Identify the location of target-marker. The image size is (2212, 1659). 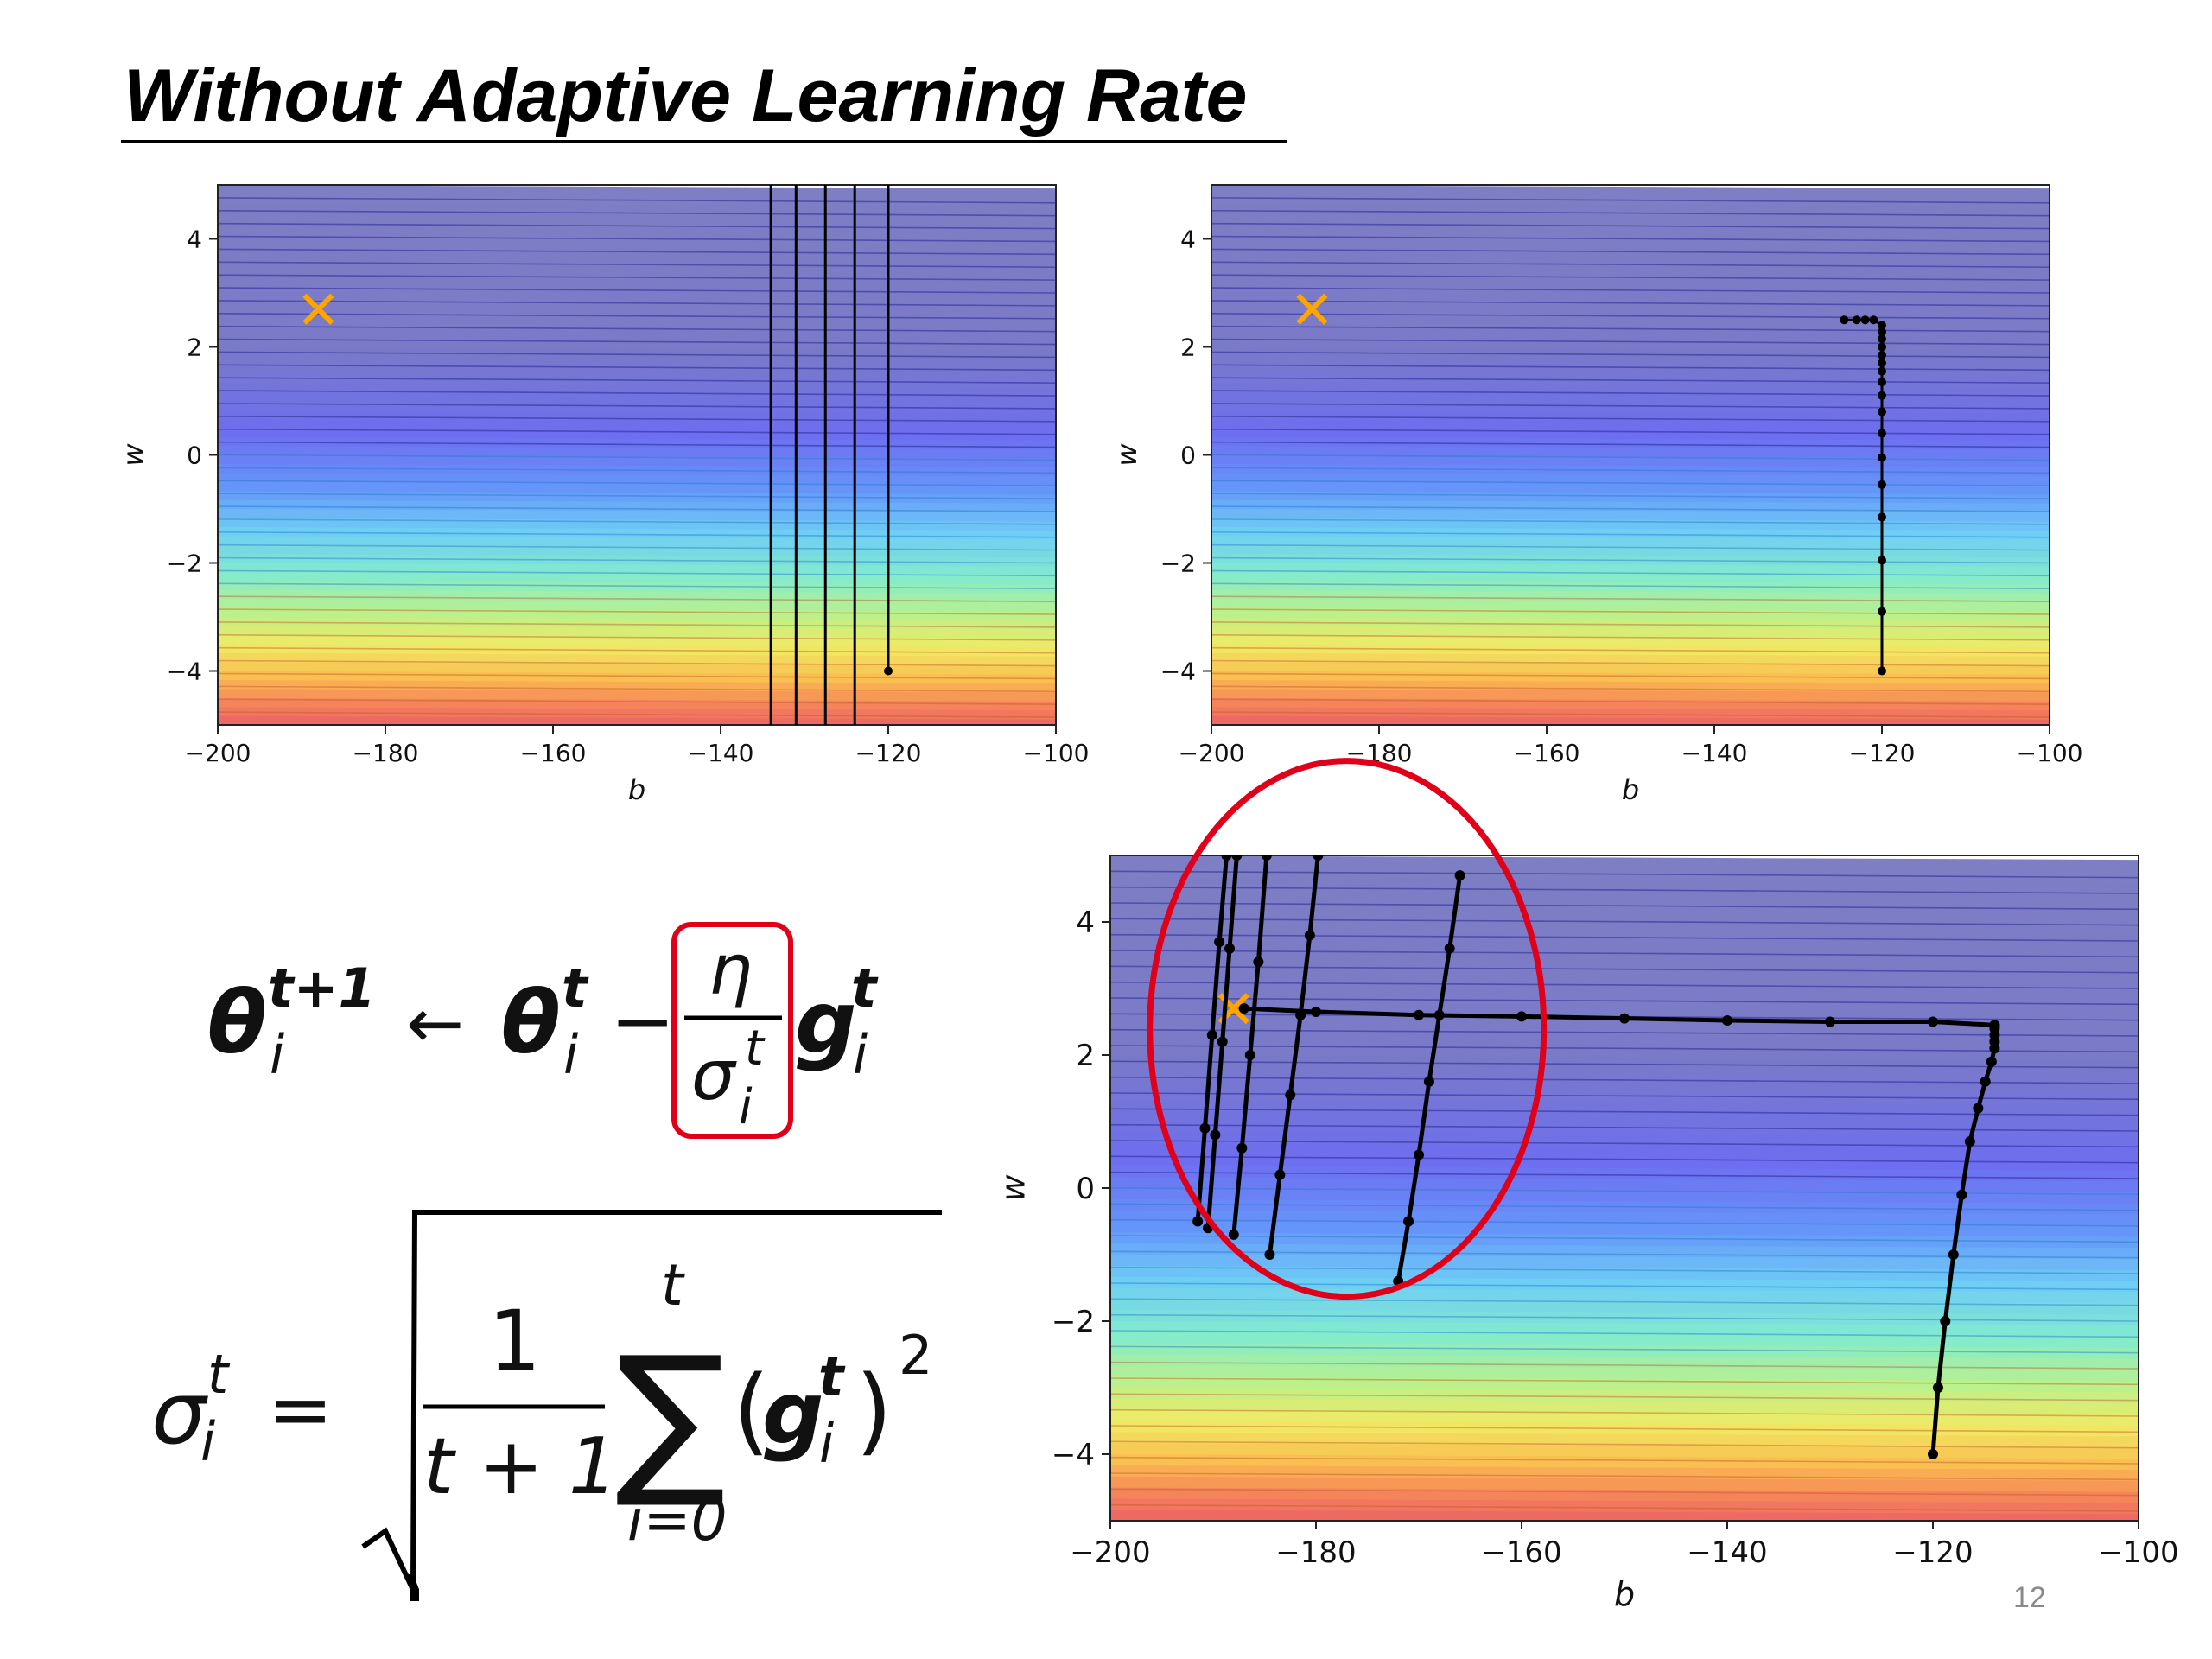
(1312, 309).